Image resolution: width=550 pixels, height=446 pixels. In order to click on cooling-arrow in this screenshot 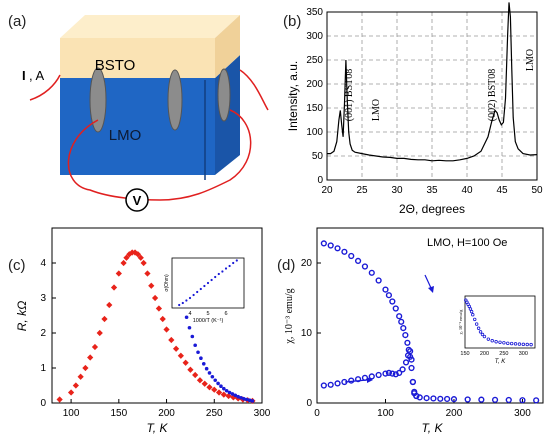, I will do `click(356, 381)`.